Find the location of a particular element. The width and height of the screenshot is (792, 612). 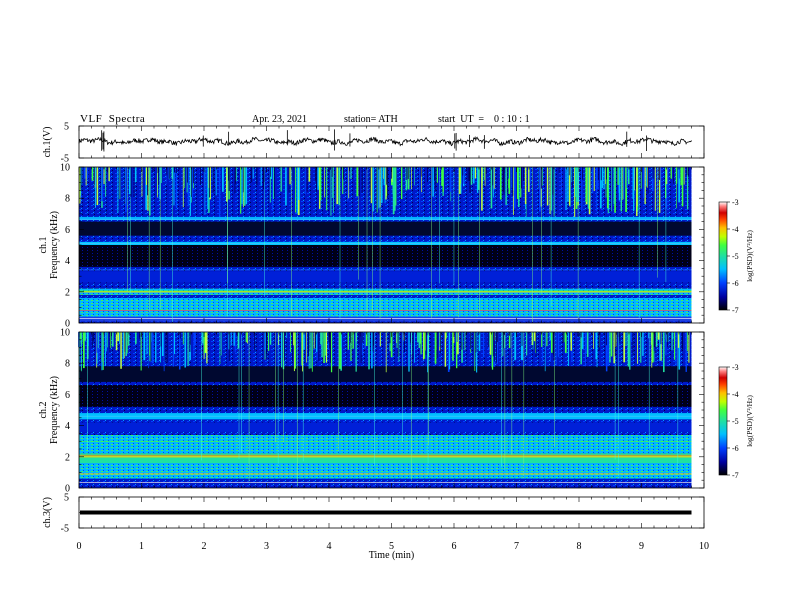

x-tick-label: 3 is located at coordinates (266, 546).